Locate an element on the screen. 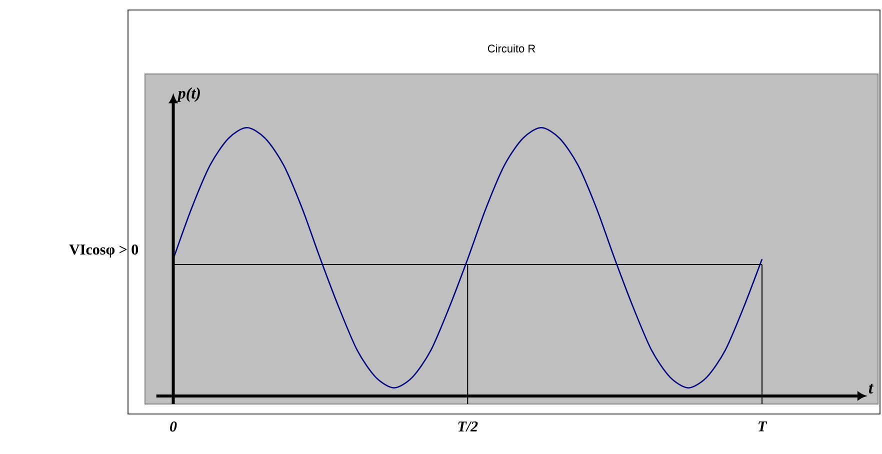  chart-title: Circuito R is located at coordinates (512, 48).